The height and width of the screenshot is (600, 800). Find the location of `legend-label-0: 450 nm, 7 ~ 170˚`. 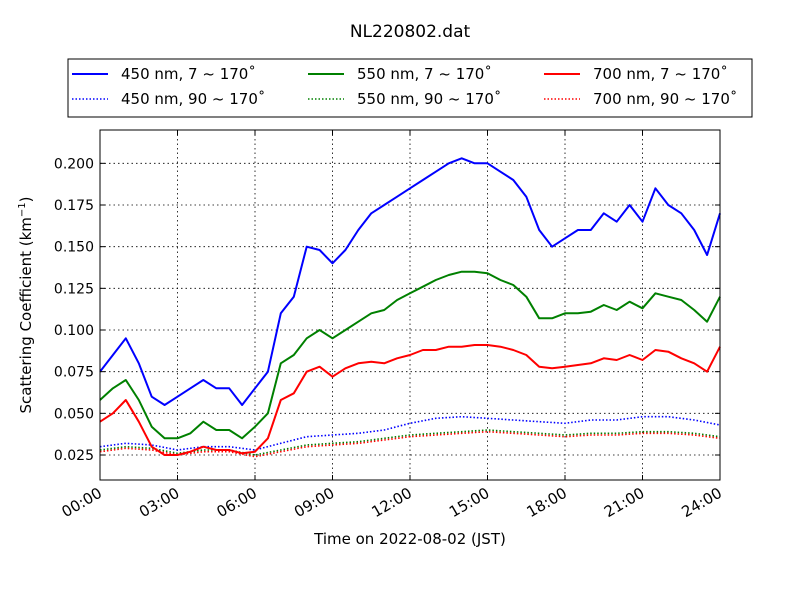

legend-label-0: 450 nm, 7 ~ 170˚ is located at coordinates (188, 74).